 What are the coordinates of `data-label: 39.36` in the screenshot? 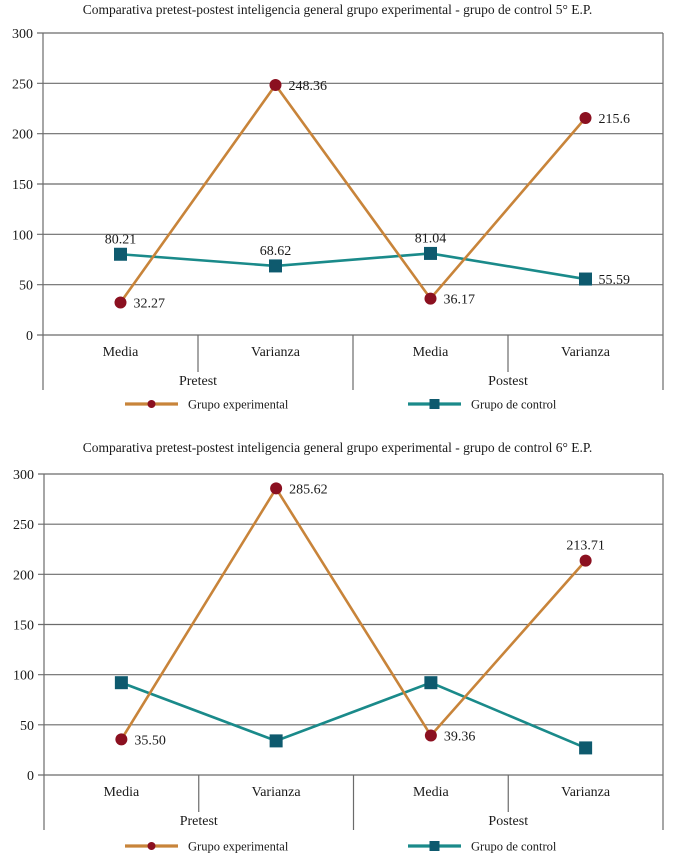 It's located at (460, 737).